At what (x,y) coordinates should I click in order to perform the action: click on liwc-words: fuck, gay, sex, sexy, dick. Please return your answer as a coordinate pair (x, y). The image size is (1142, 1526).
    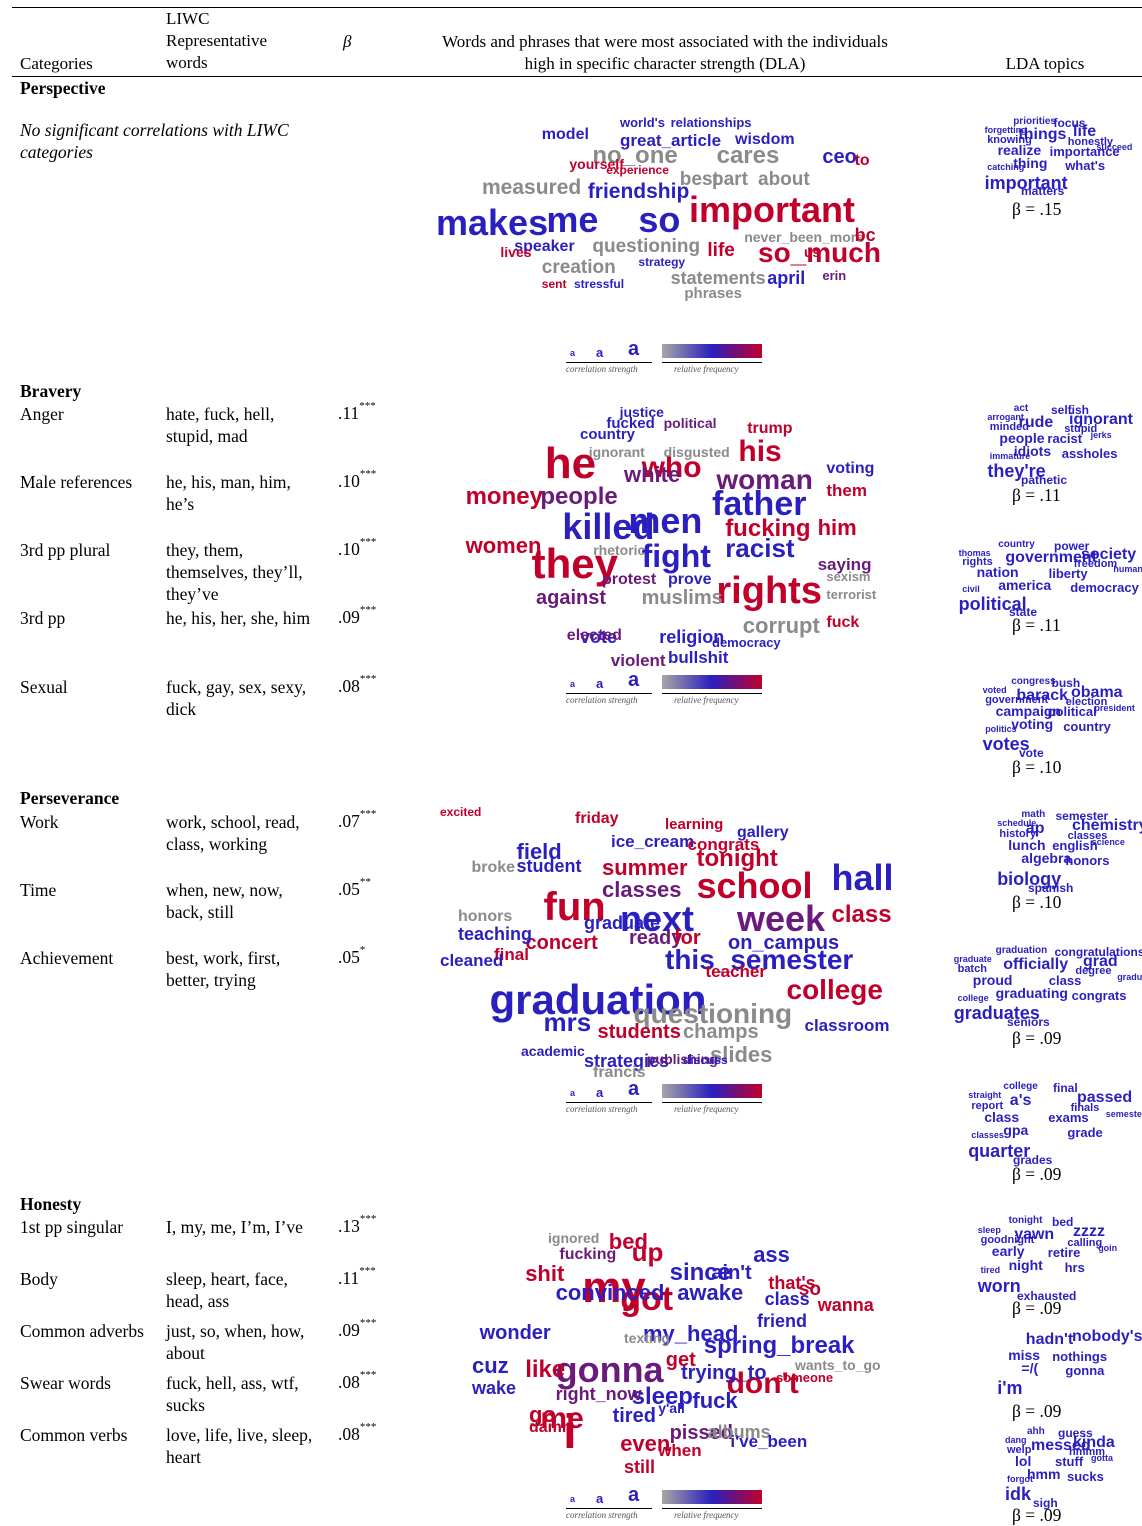
    Looking at the image, I should click on (236, 698).